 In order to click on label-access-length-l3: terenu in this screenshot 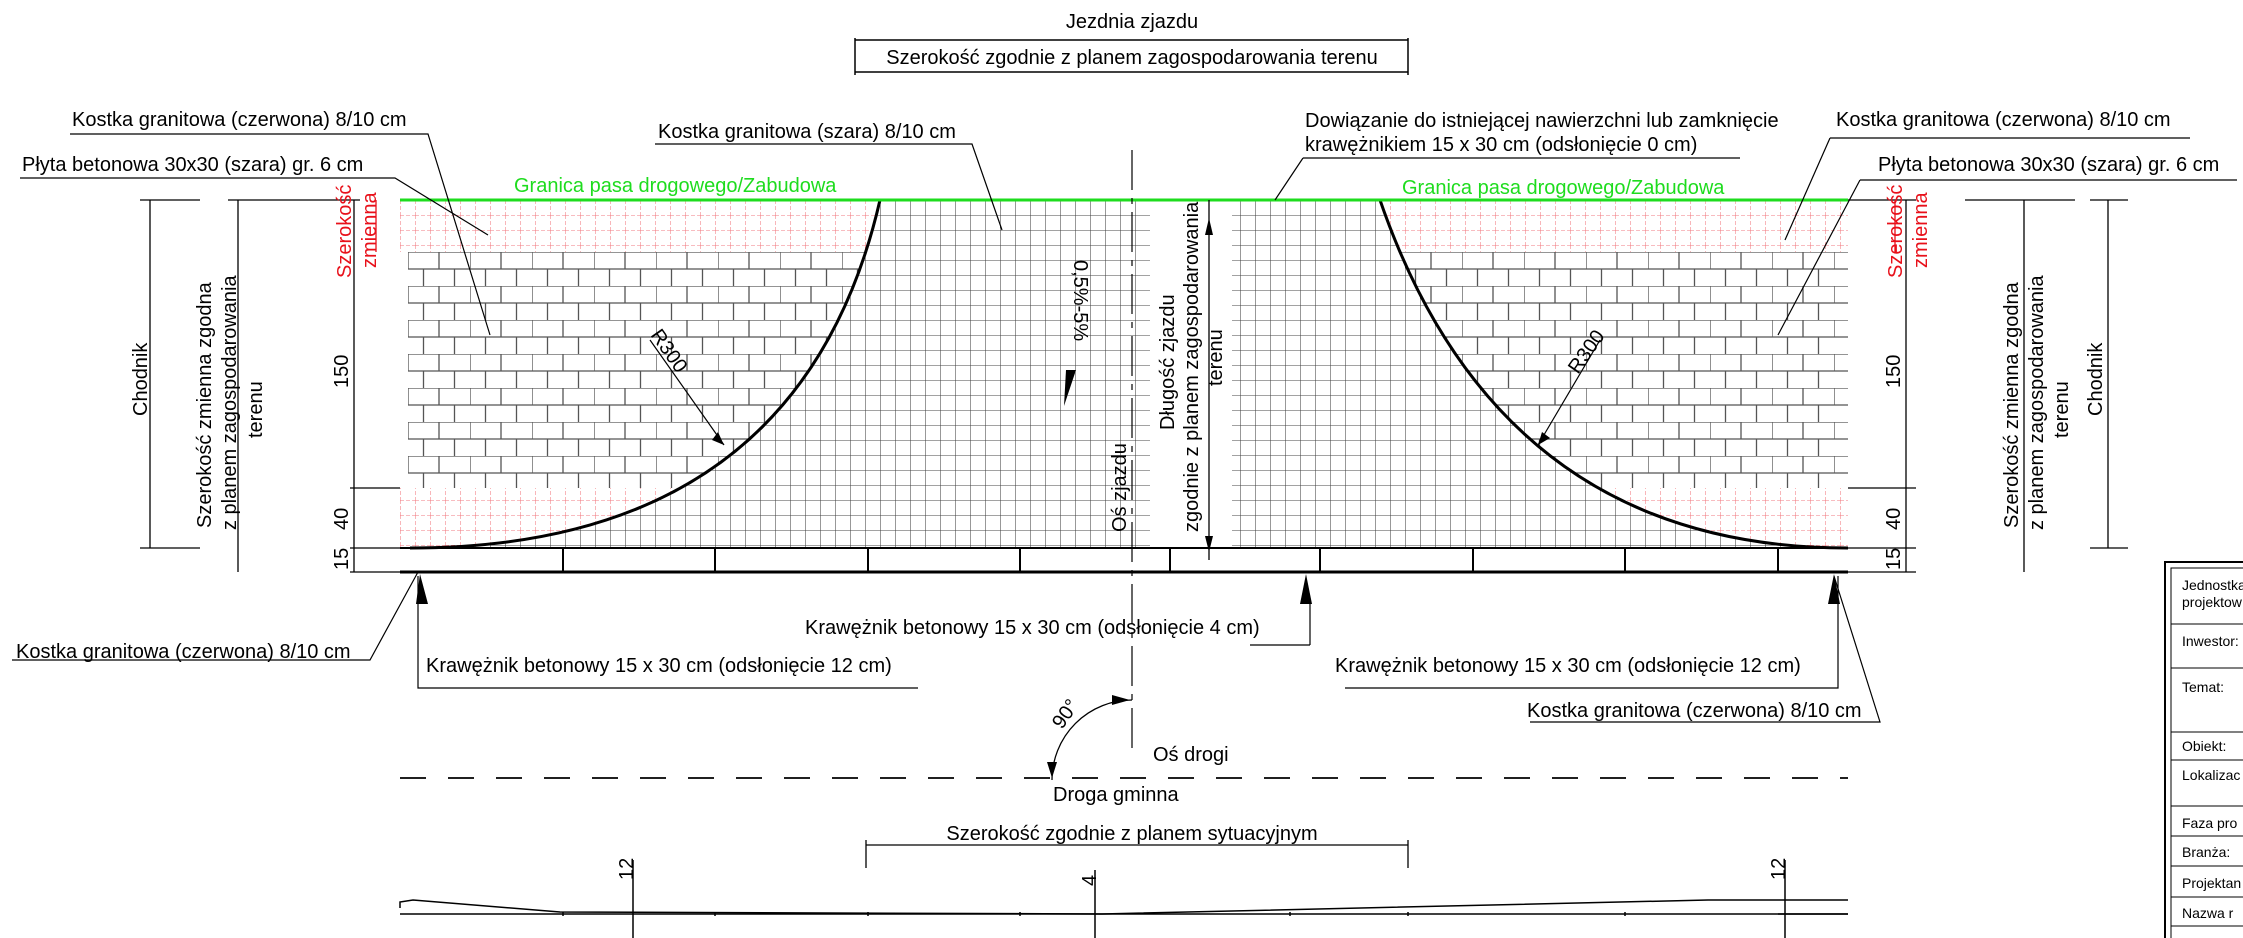, I will do `click(1216, 357)`.